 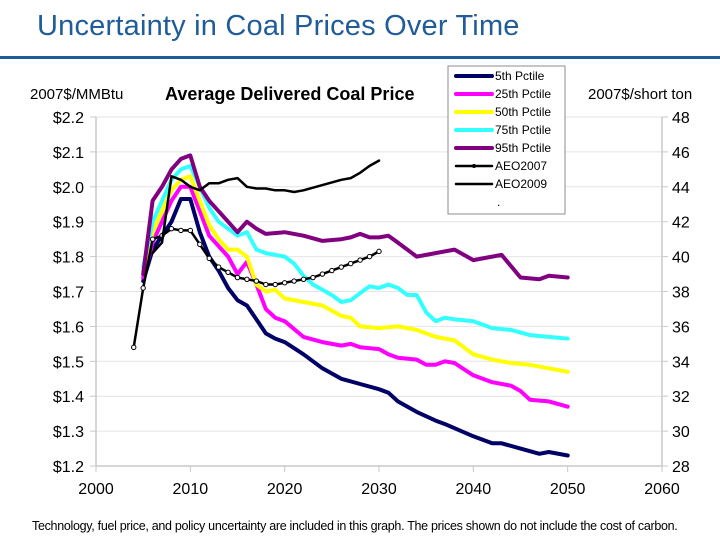 What do you see at coordinates (523, 130) in the screenshot?
I see `legend-label: 75th Pctile` at bounding box center [523, 130].